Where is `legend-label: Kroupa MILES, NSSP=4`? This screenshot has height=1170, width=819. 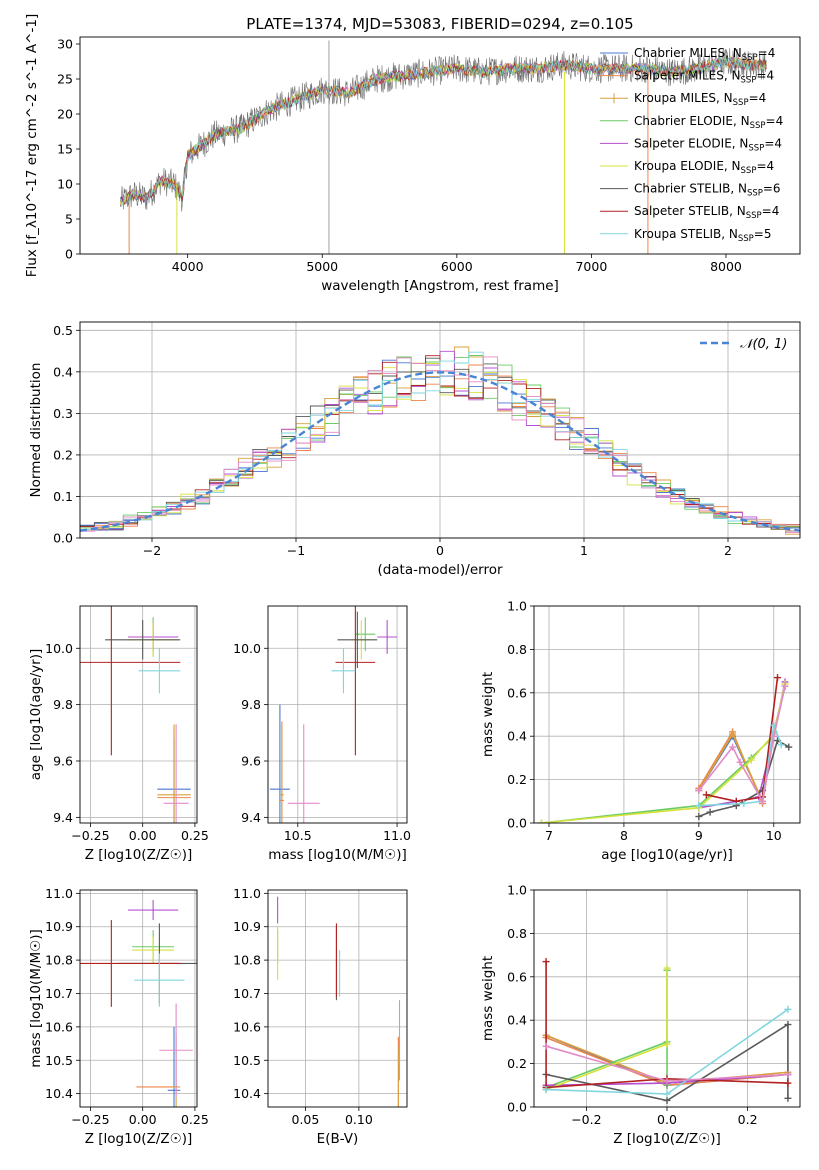 legend-label: Kroupa MILES, NSSP=4 is located at coordinates (700, 99).